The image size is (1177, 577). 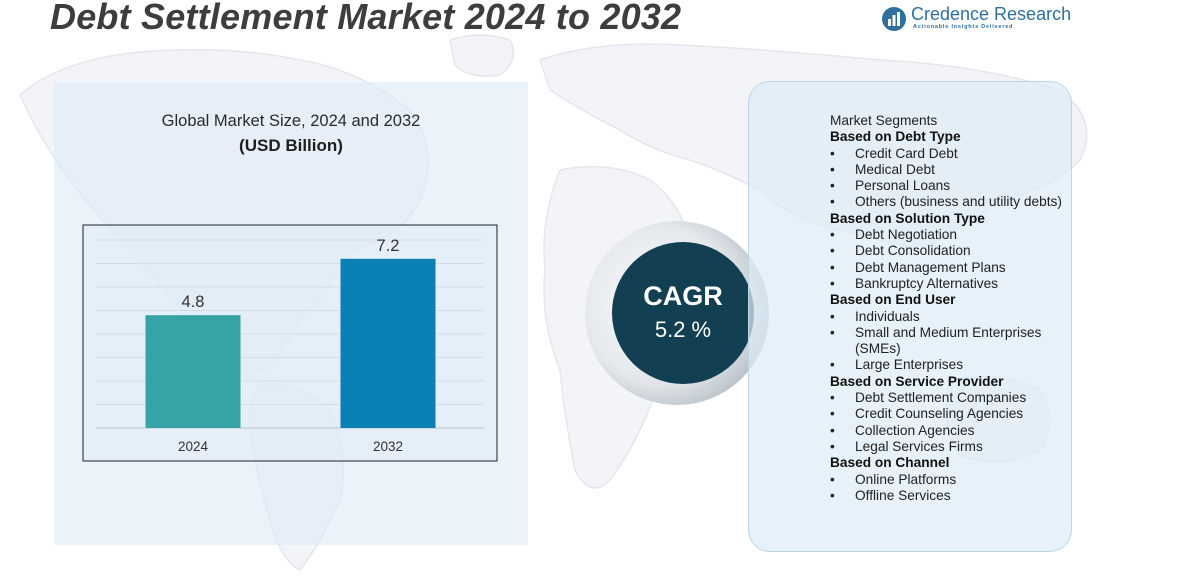 I want to click on segment-item-label: Offline Services, so click(x=903, y=495).